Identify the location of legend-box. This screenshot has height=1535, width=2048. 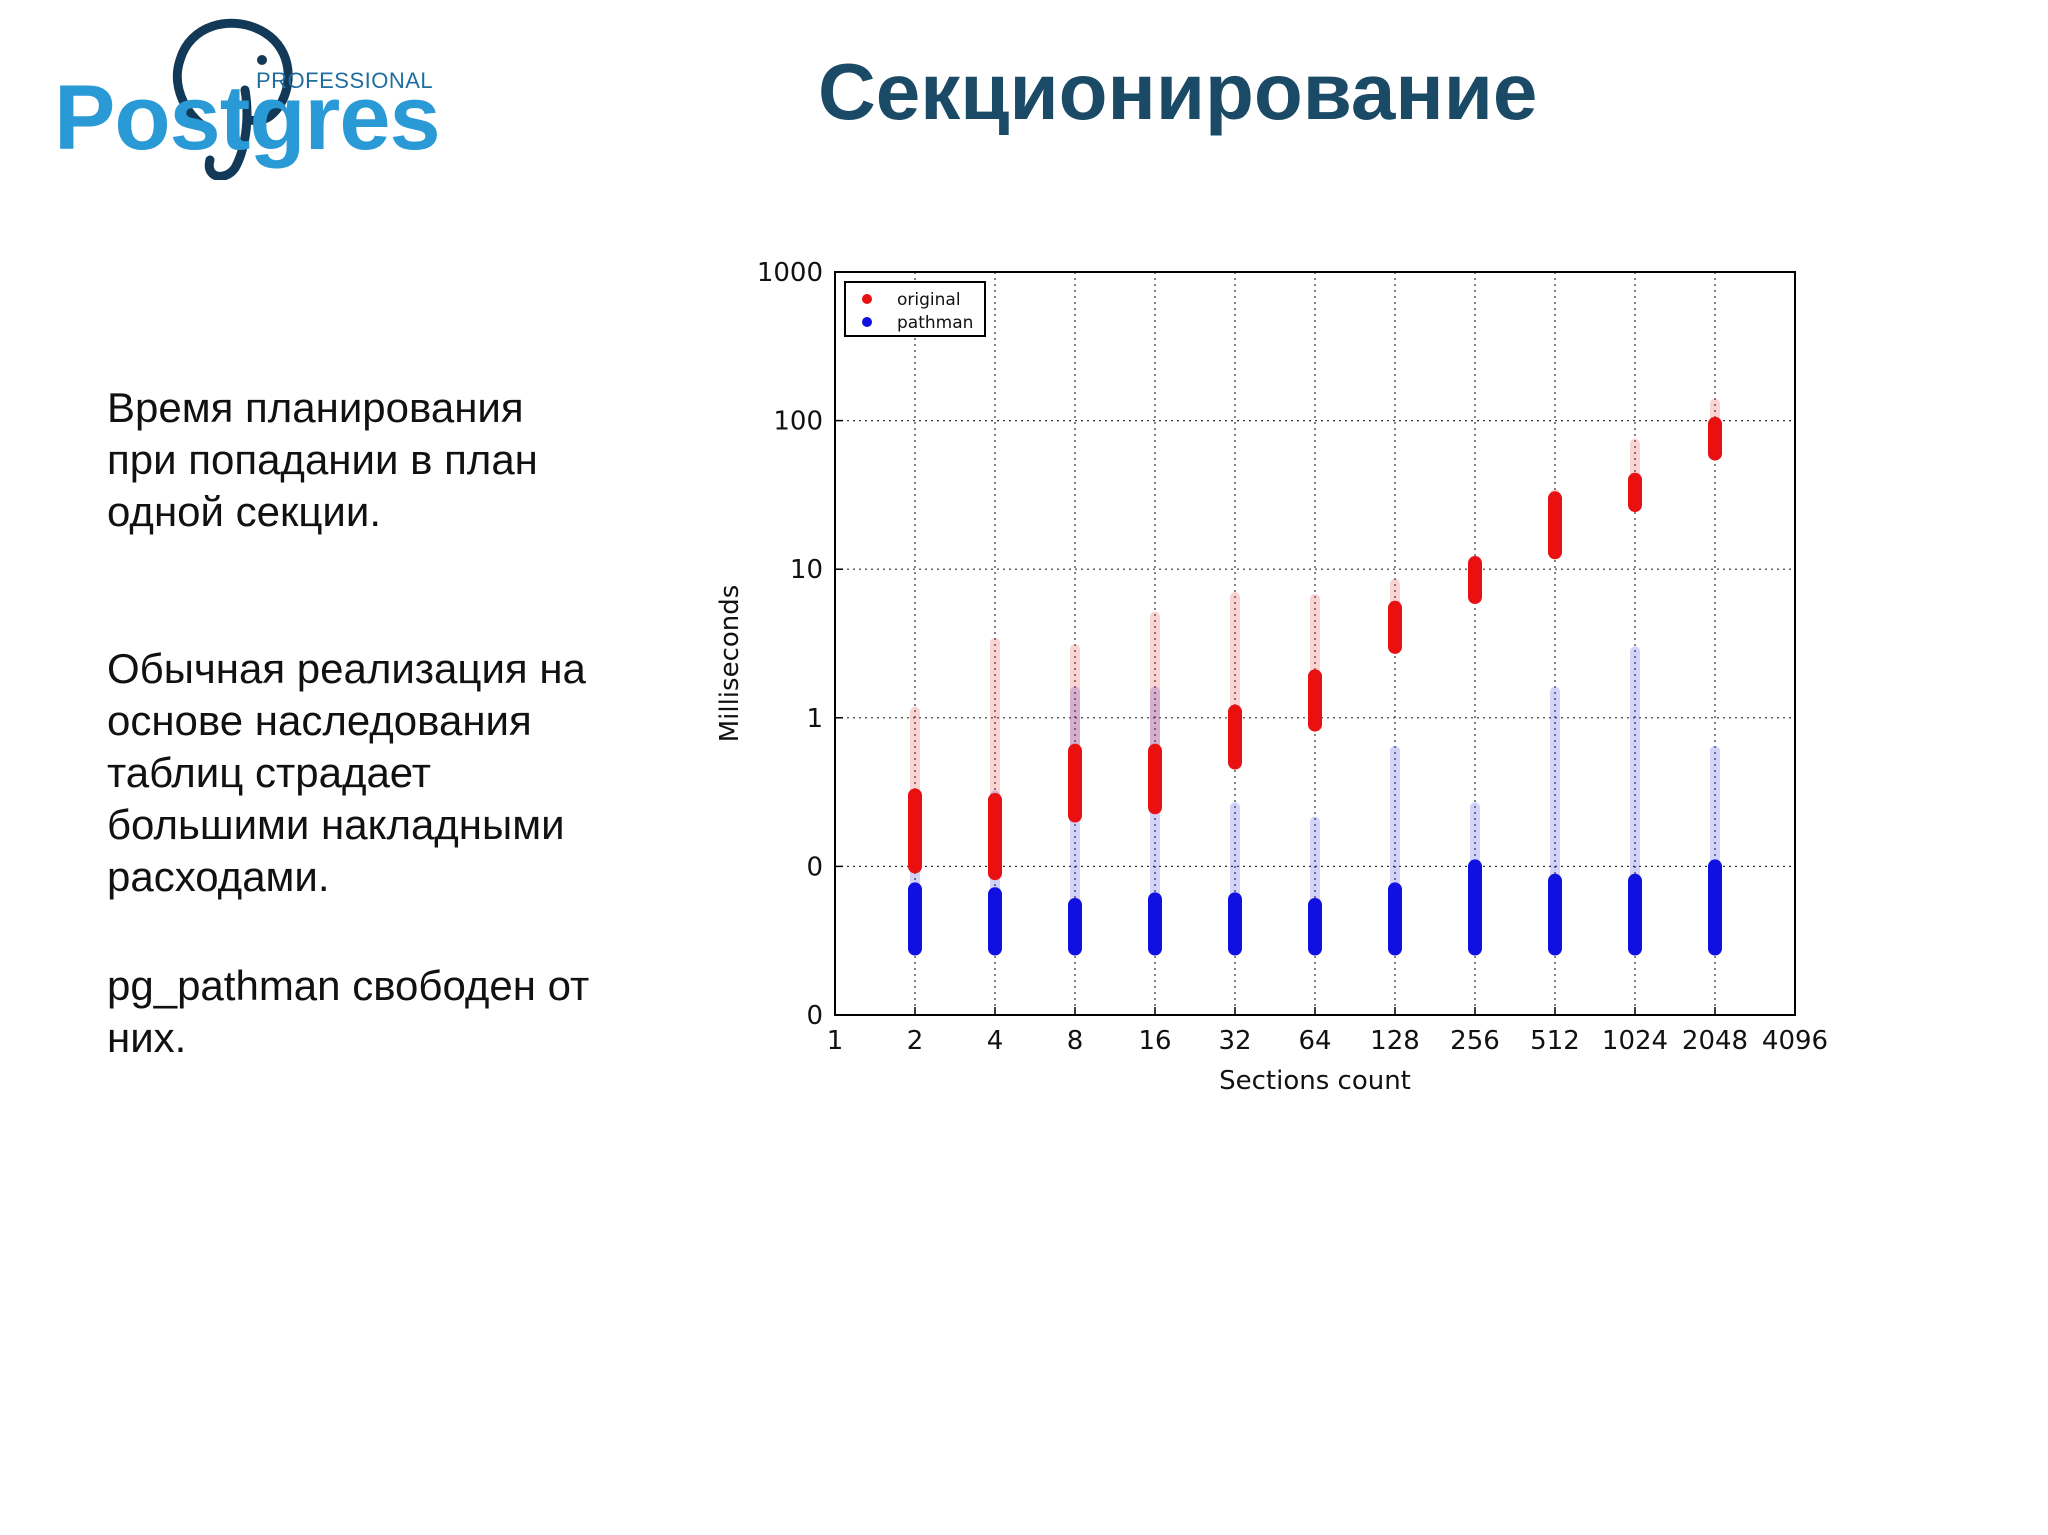
(915, 309).